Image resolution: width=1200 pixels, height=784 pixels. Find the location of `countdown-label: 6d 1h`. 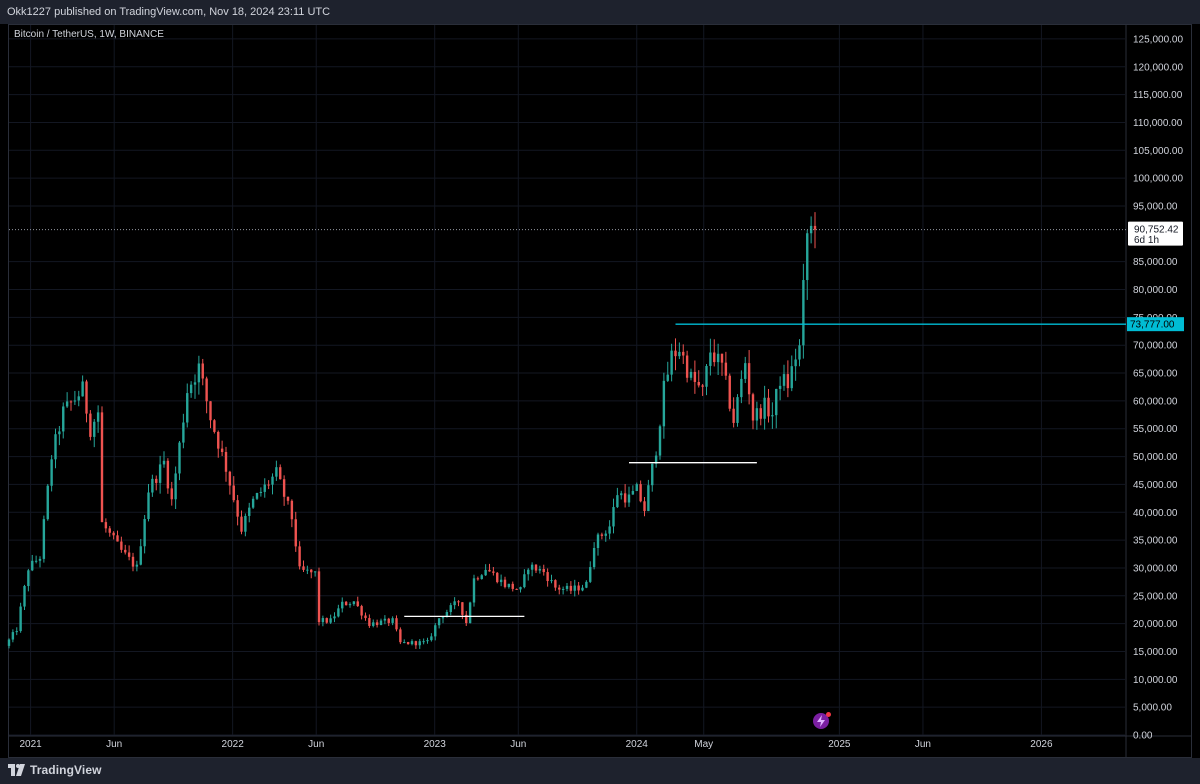

countdown-label: 6d 1h is located at coordinates (1146, 240).